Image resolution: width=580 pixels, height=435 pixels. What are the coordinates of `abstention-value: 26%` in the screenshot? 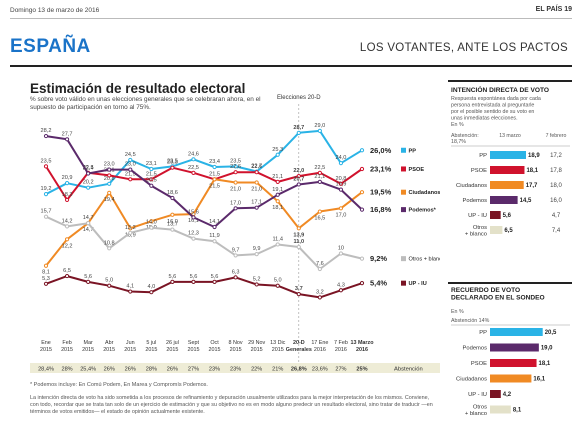 It's located at (130, 370).